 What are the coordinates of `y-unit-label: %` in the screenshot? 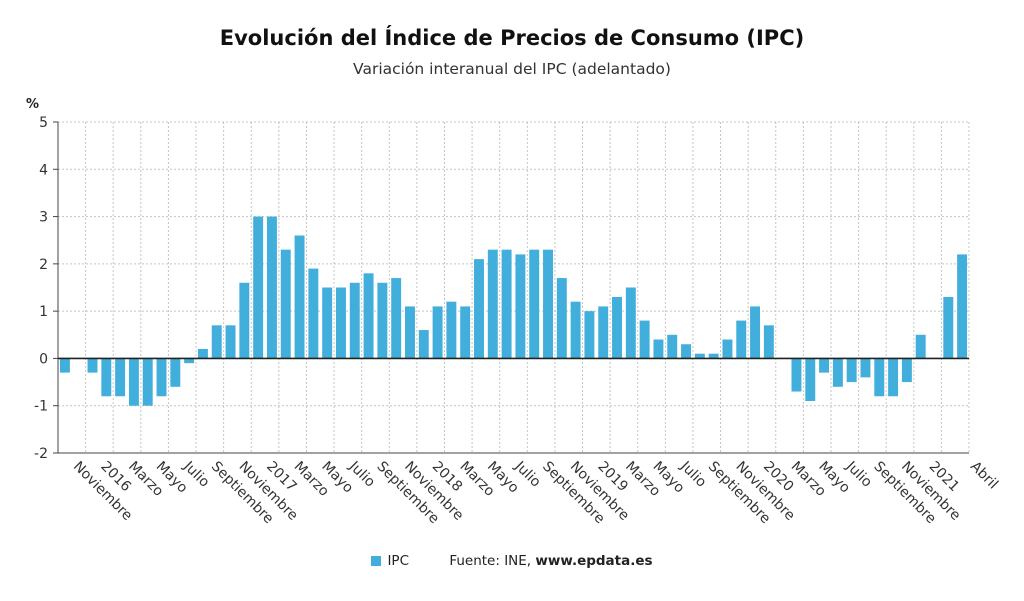 It's located at (32, 104).